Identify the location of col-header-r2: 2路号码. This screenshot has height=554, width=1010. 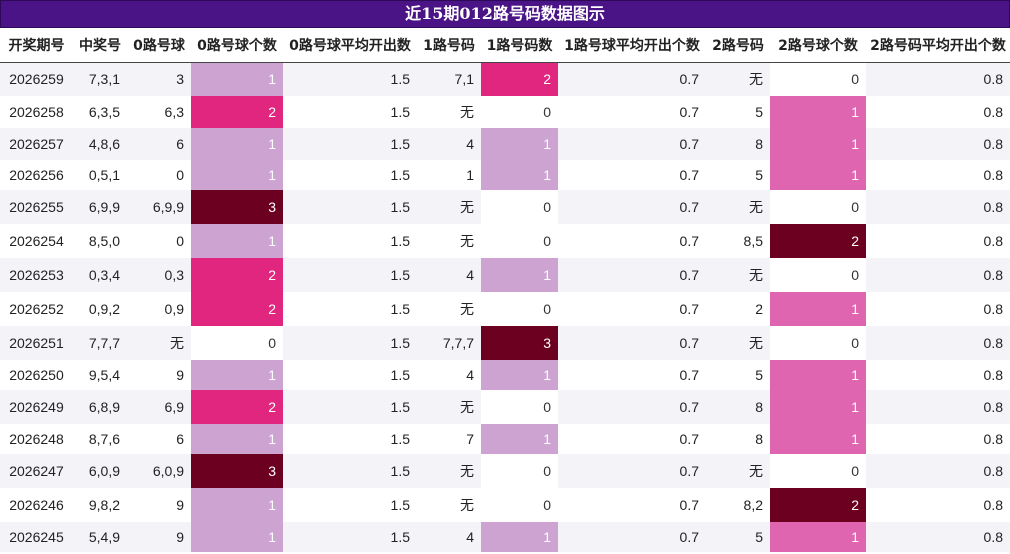
(738, 45).